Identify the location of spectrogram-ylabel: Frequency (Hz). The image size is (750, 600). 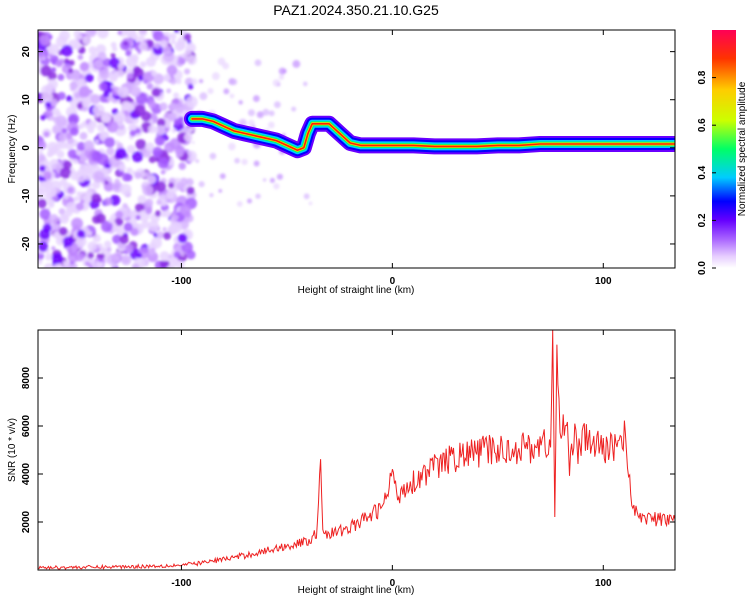
(12, 149).